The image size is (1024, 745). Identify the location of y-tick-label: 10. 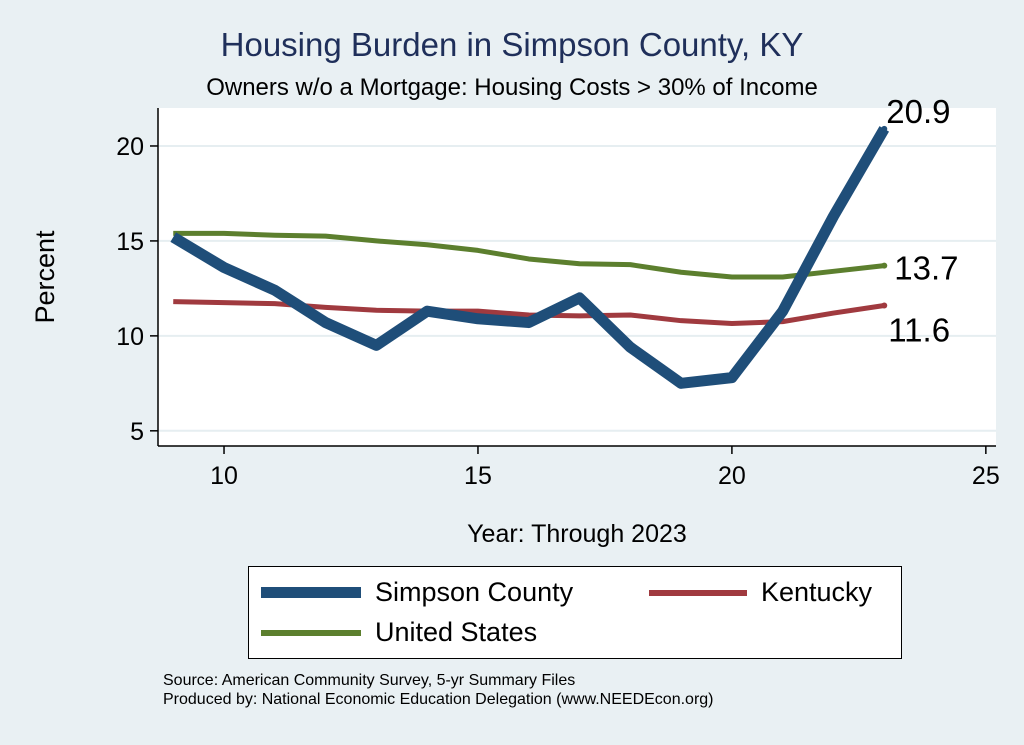
(130, 337).